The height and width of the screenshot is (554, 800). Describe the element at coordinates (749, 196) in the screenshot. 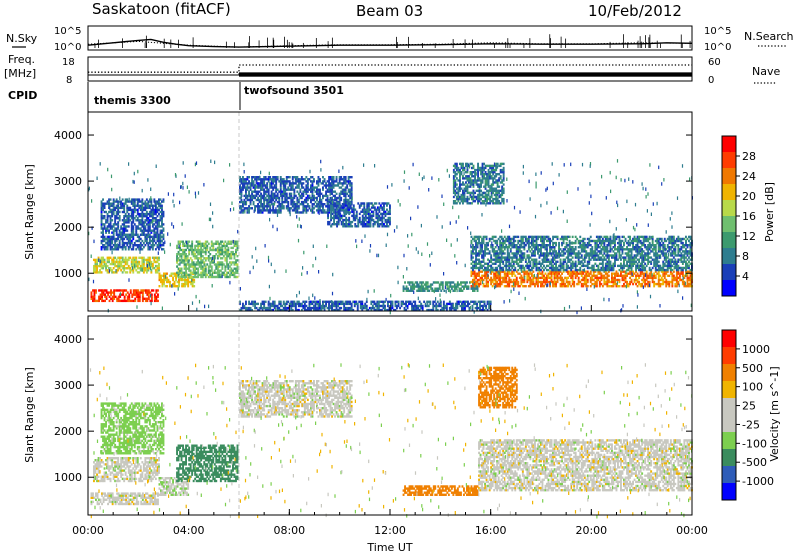

I see `power-colorbar-label: 20` at that location.